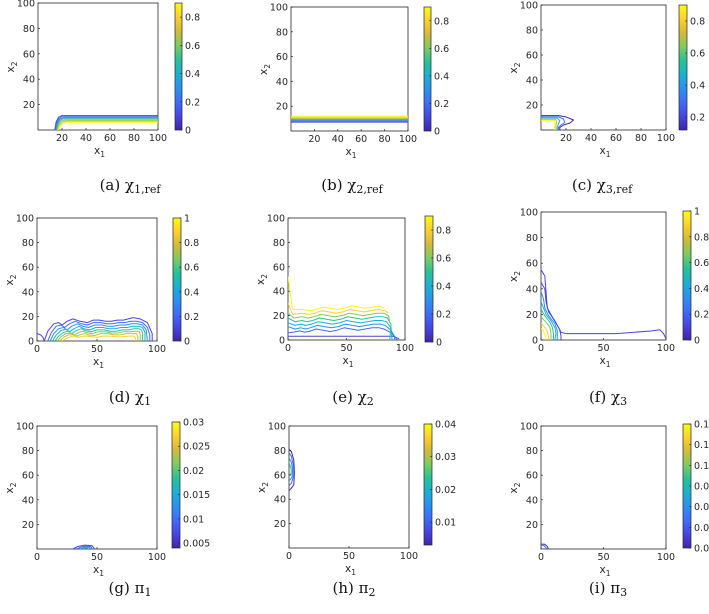  What do you see at coordinates (147, 189) in the screenshot?
I see `caption-subscript: 1,ref` at bounding box center [147, 189].